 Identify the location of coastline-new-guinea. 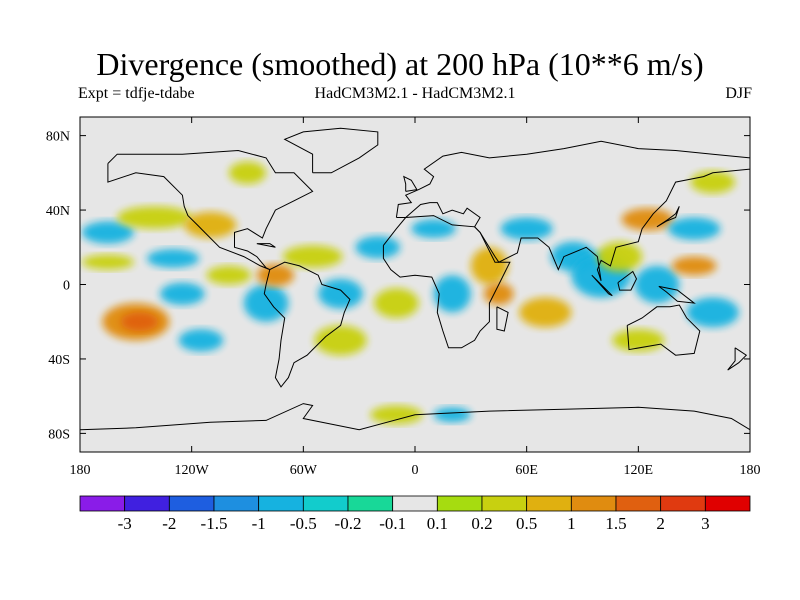
(677, 294).